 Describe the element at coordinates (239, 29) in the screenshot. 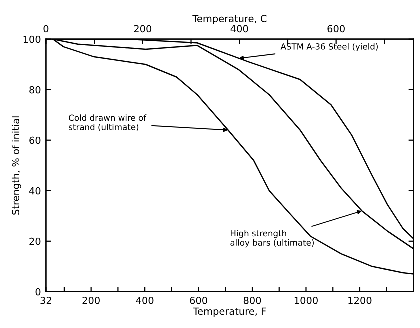

I see `x2-tick-label: 400` at that location.